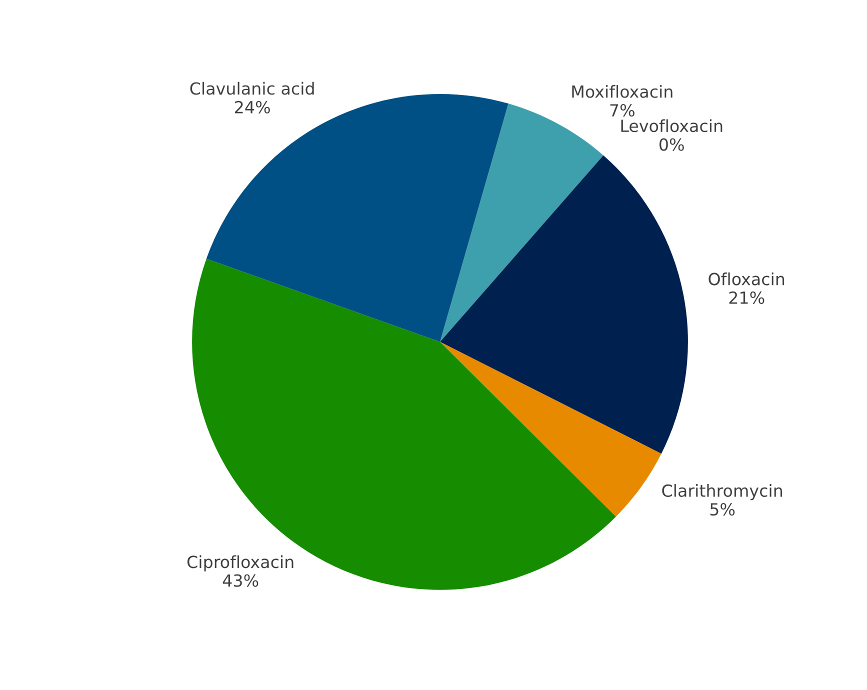 The height and width of the screenshot is (690, 867). Describe the element at coordinates (746, 297) in the screenshot. I see `data-label: 21%` at that location.